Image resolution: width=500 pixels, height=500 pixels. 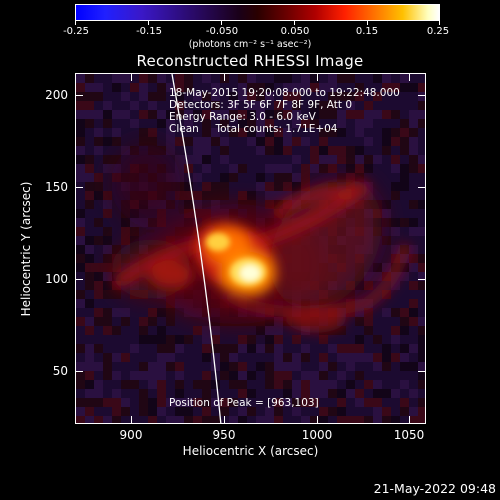 I want to click on info-time-range: 18-May-2015 19:20:08.000 to 19:22:48.000, so click(x=284, y=93).